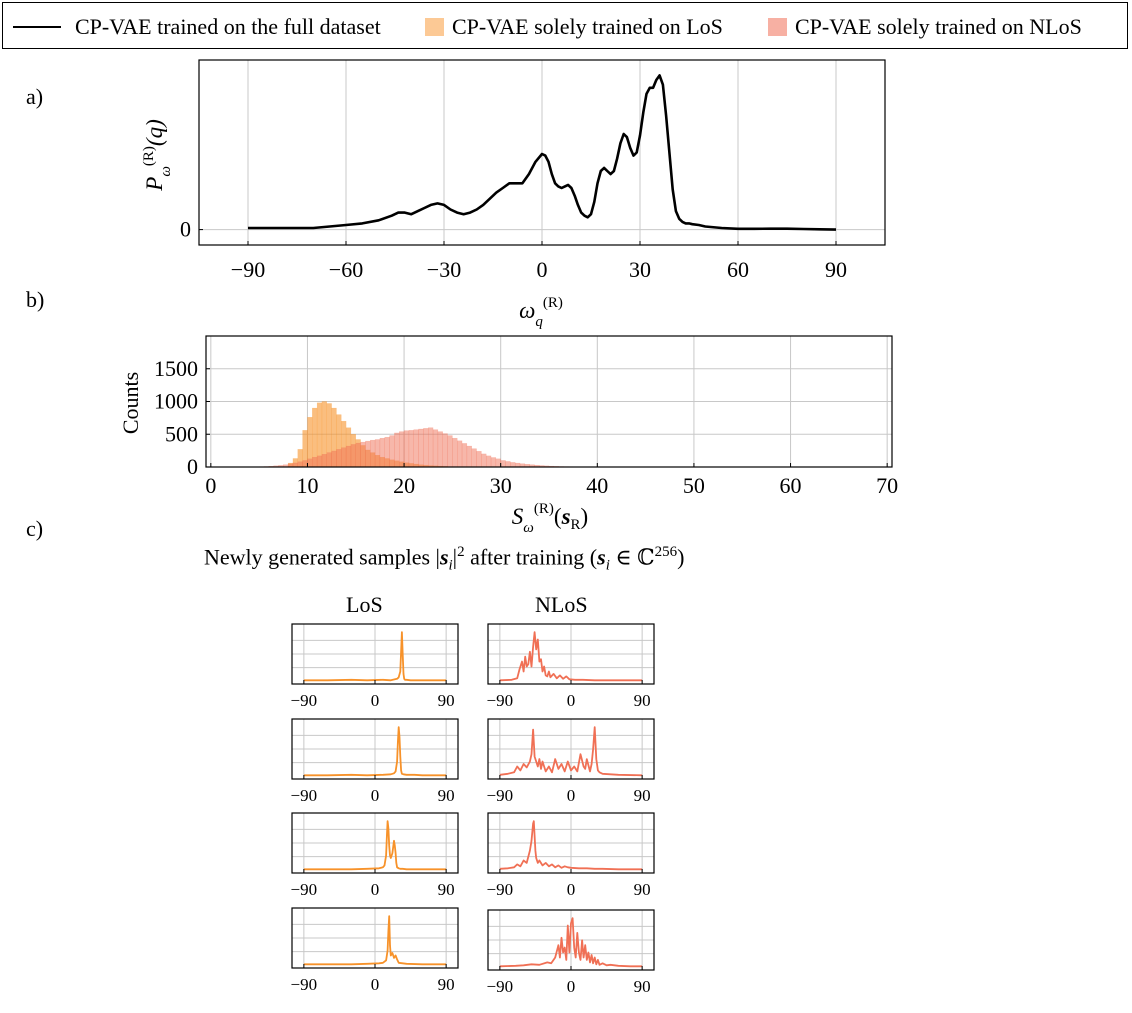  I want to click on svg-text: Sω(R)(sR), so click(550, 518).